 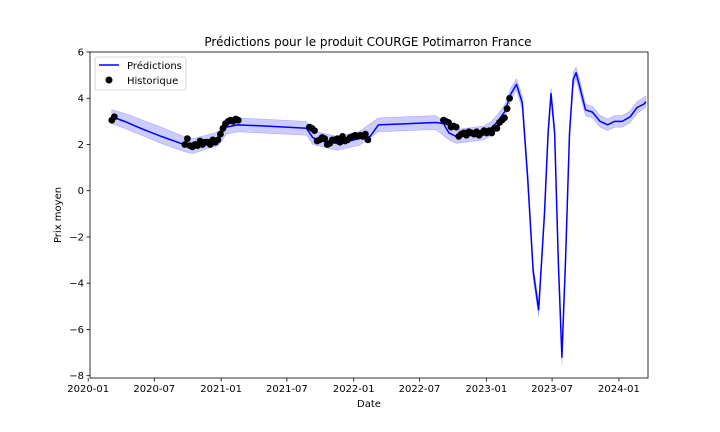 I want to click on y-tick-label: 2, so click(x=81, y=145).